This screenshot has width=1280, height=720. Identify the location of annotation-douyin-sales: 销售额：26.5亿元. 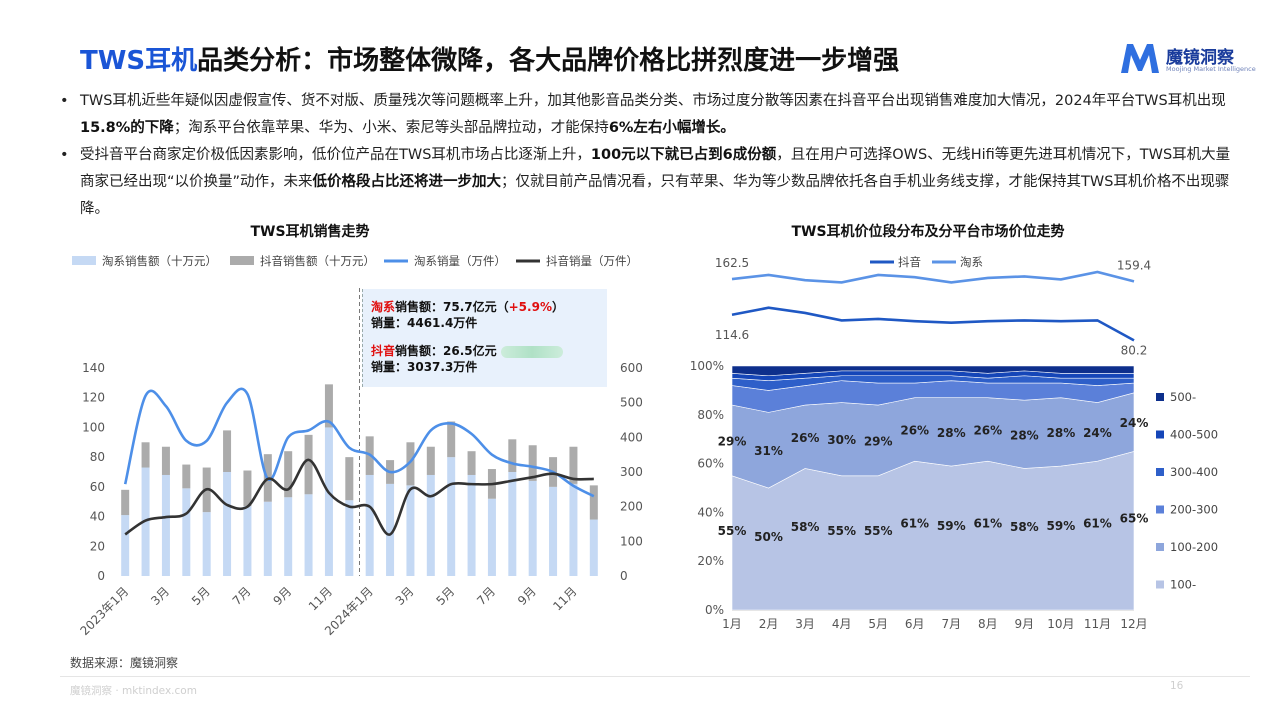
(446, 351).